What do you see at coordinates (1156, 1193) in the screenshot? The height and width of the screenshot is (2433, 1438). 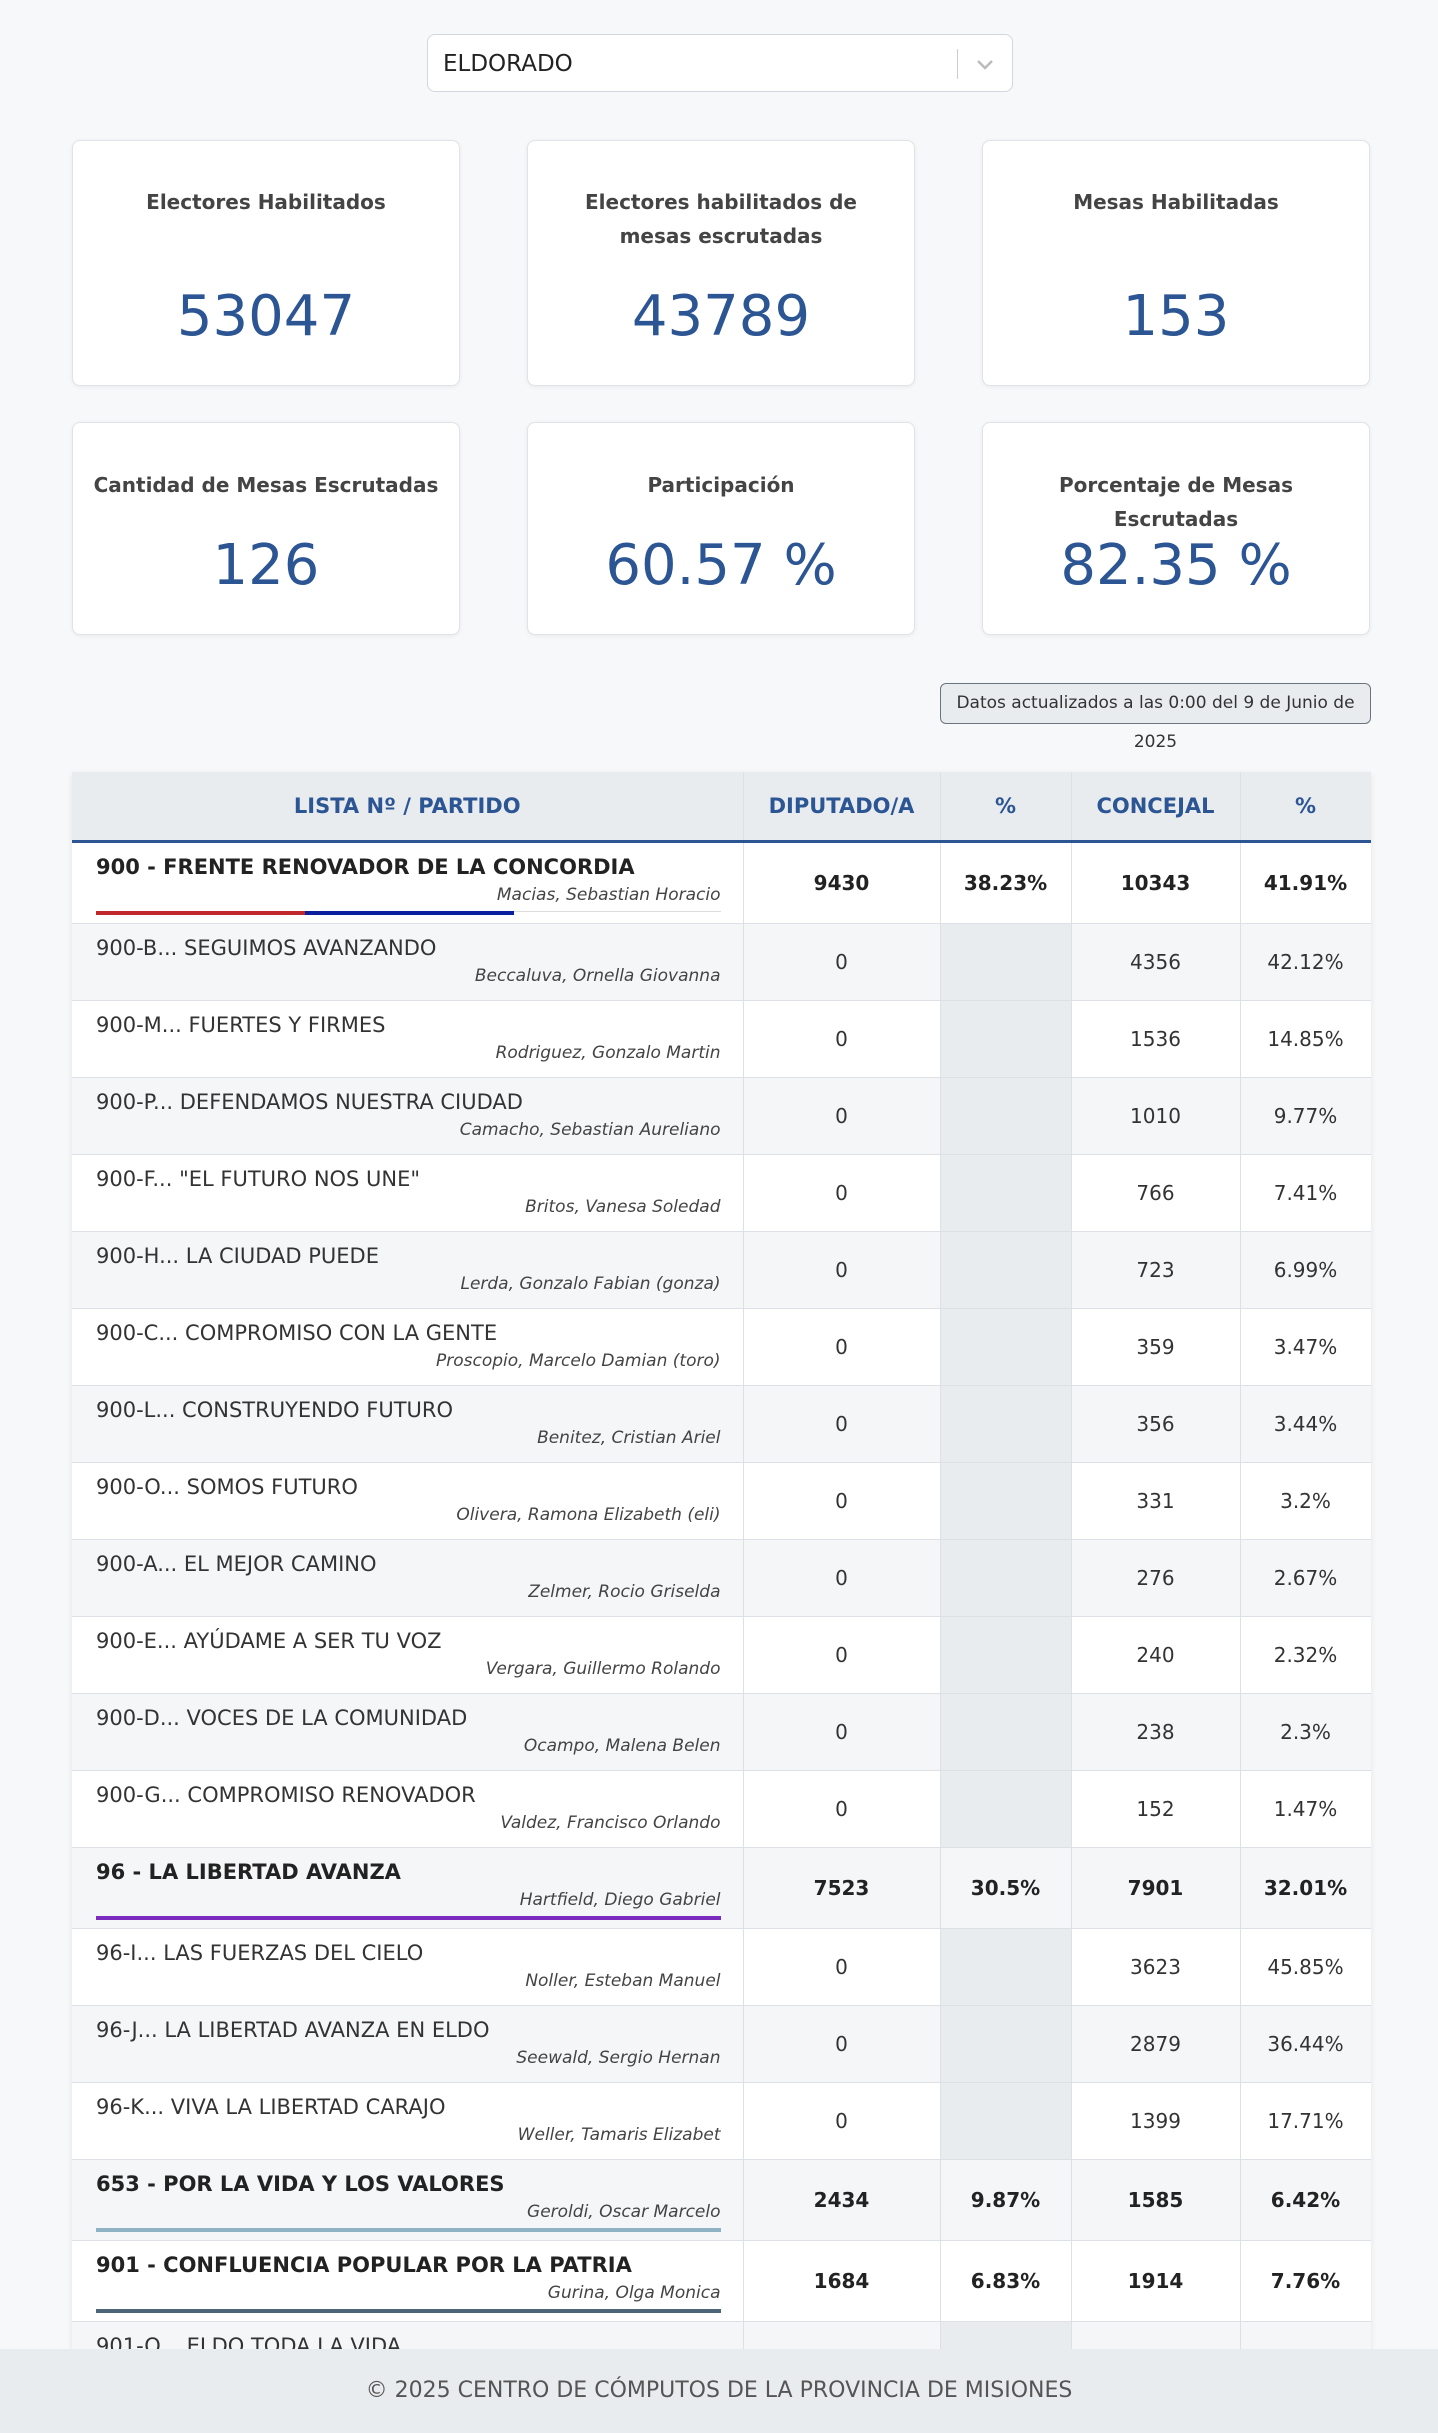 I see `concejal-votes-cell: 766` at bounding box center [1156, 1193].